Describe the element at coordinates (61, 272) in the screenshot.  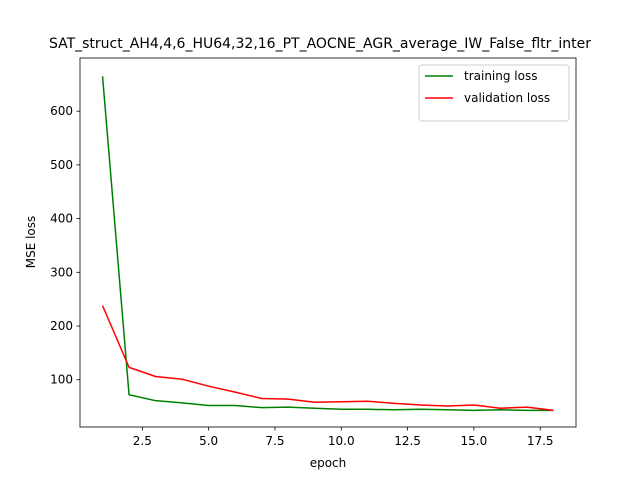
I see `y-tick-label: 300` at that location.